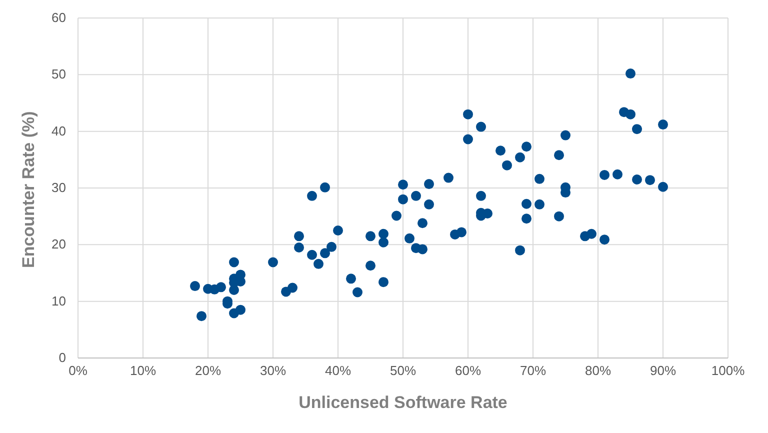 This screenshot has width=768, height=433. I want to click on x-tick-label: 70%, so click(533, 370).